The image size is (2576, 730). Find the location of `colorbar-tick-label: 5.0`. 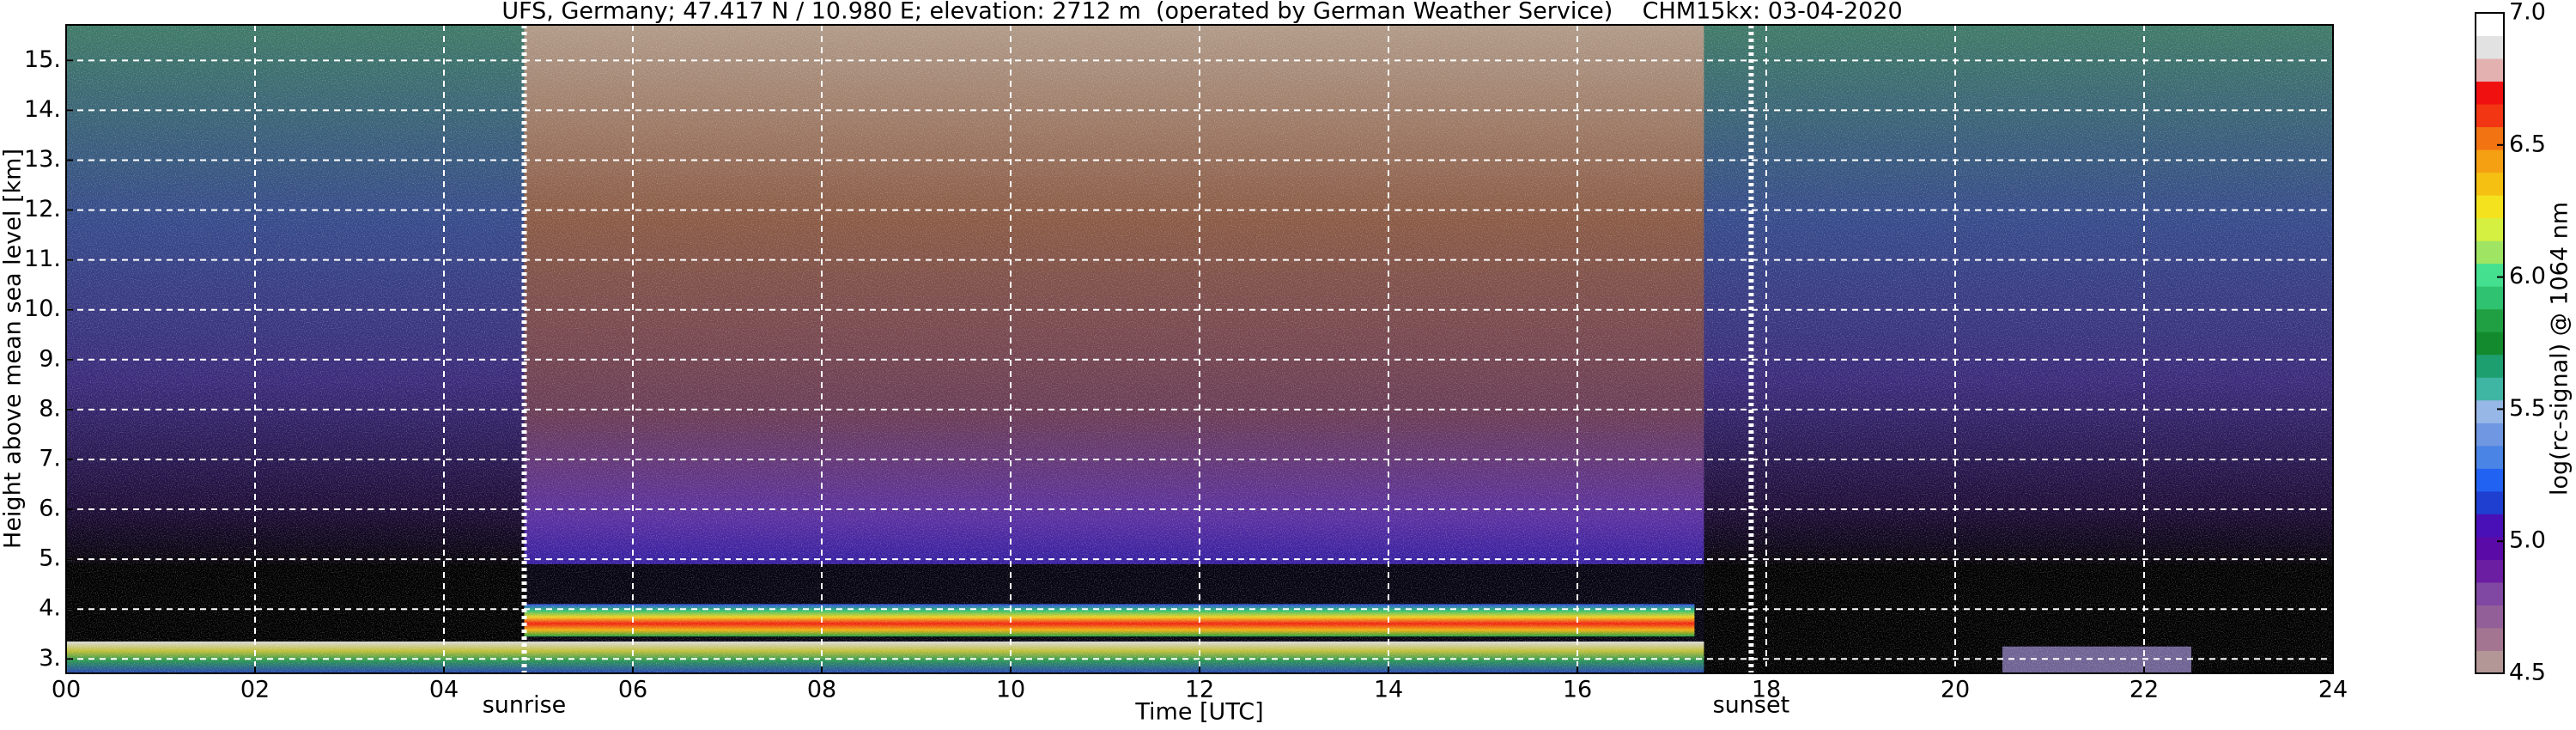

colorbar-tick-label: 5.0 is located at coordinates (2528, 540).